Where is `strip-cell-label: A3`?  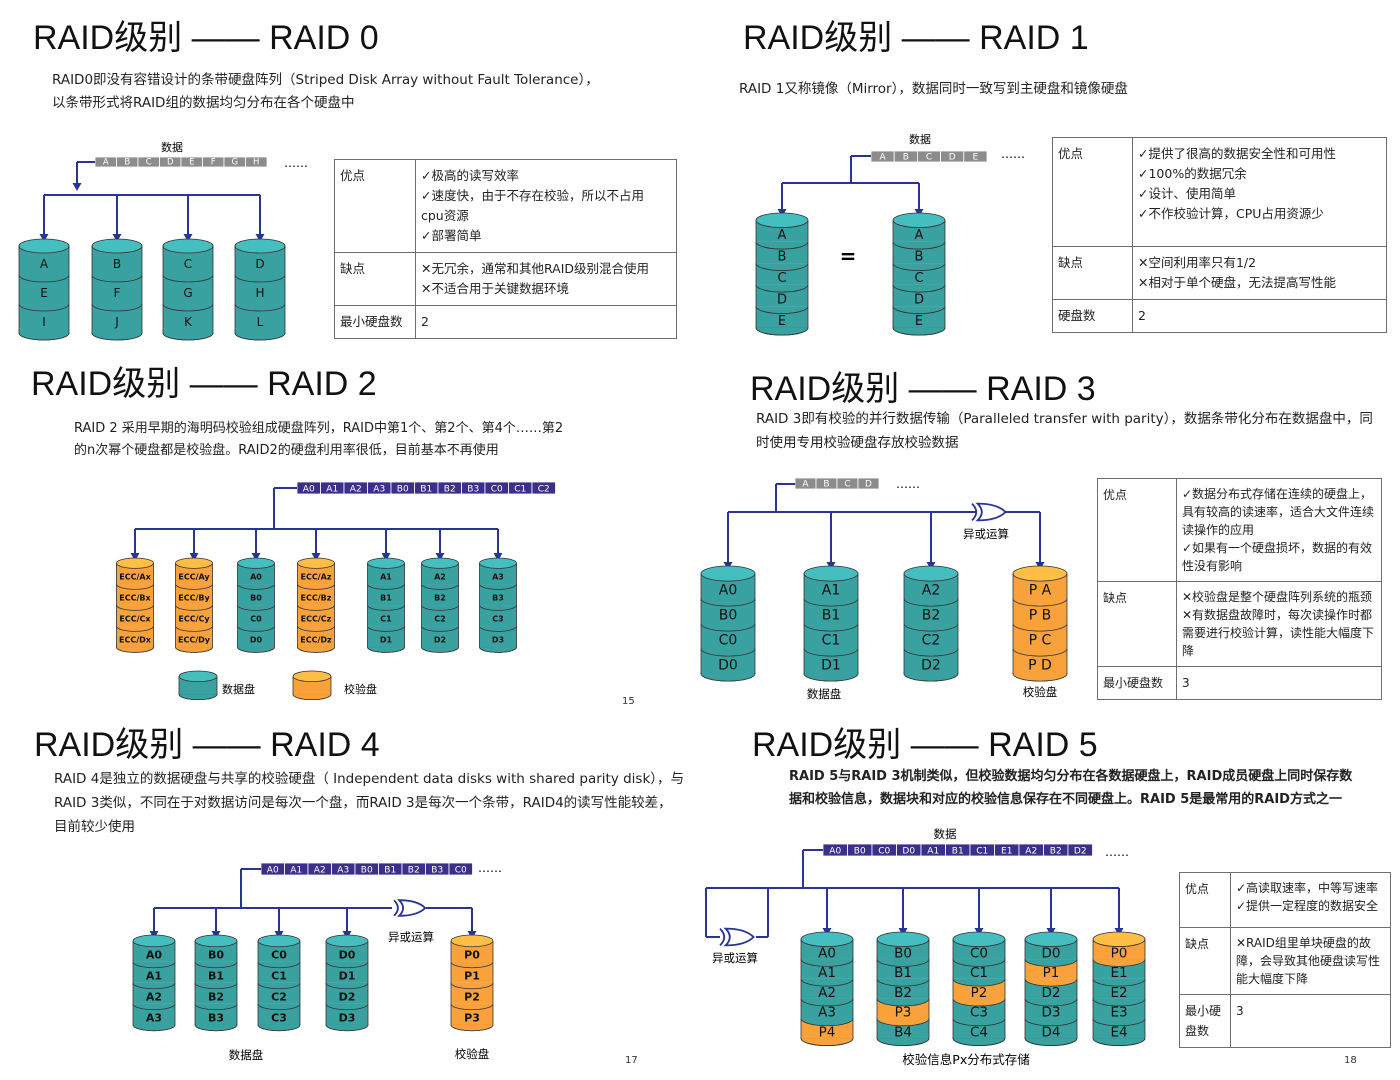
strip-cell-label: A3 is located at coordinates (379, 490).